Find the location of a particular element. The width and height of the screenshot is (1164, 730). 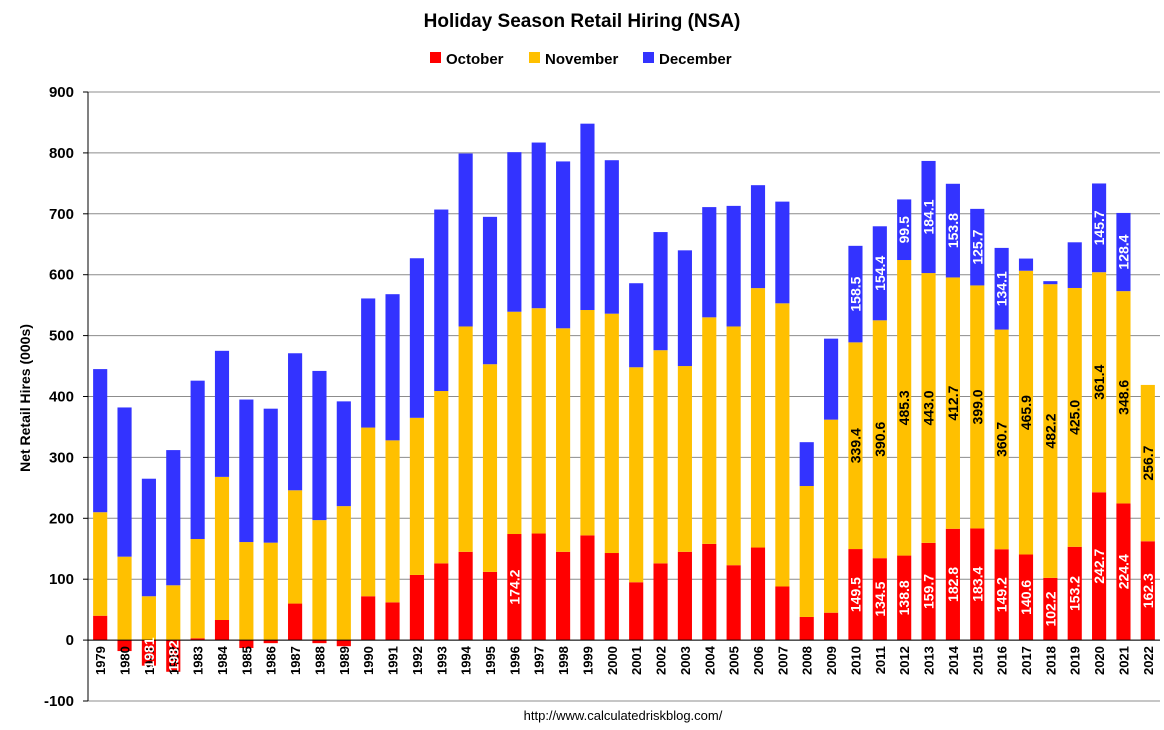

bar-october-2010 is located at coordinates (855, 595).